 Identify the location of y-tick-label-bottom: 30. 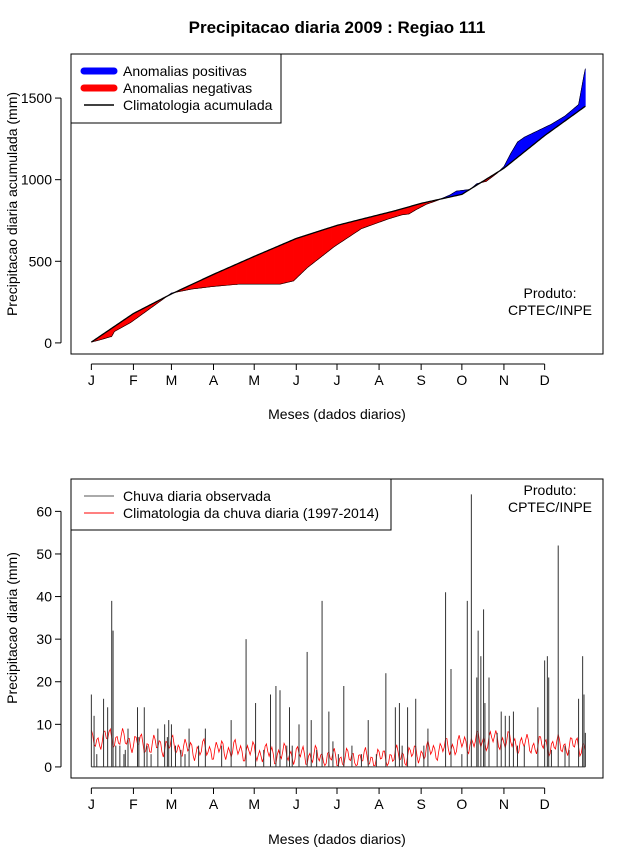
(44, 639).